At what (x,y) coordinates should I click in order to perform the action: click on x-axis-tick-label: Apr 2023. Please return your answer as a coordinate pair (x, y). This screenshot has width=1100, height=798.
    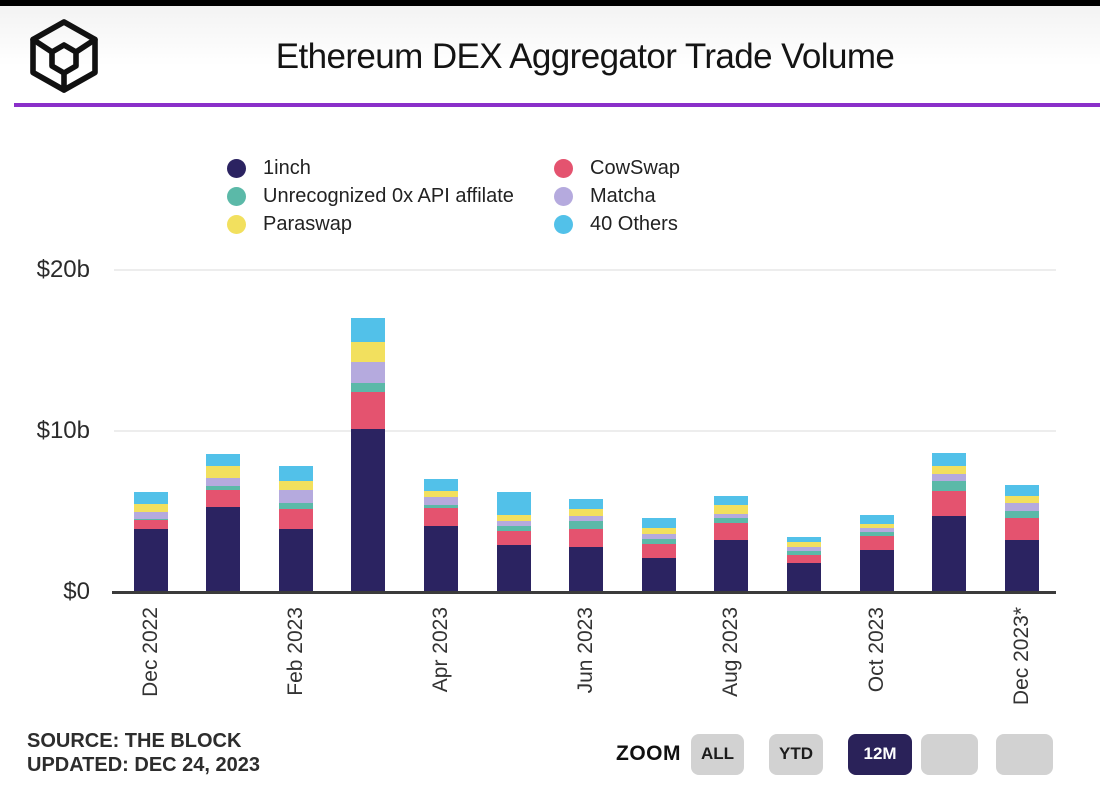
    Looking at the image, I should click on (440, 650).